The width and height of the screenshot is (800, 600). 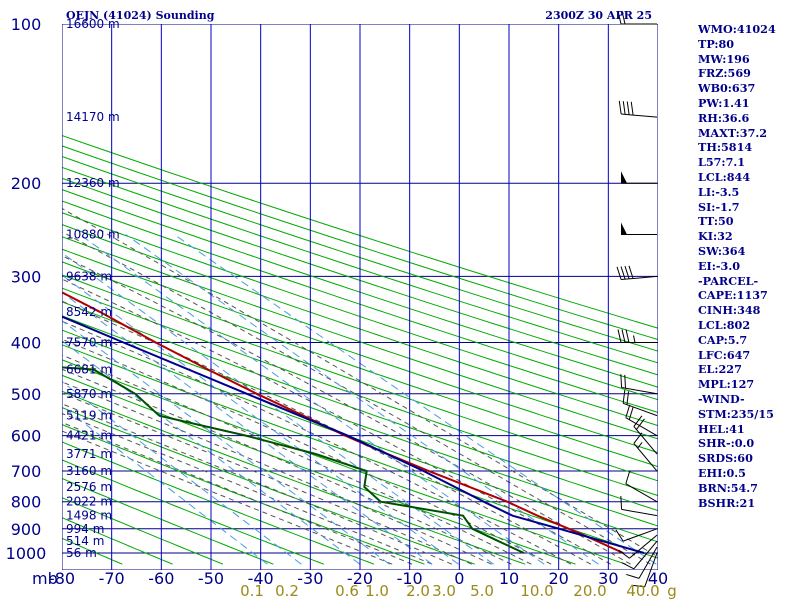 What do you see at coordinates (726, 384) in the screenshot?
I see `index-item: MPL:127` at bounding box center [726, 384].